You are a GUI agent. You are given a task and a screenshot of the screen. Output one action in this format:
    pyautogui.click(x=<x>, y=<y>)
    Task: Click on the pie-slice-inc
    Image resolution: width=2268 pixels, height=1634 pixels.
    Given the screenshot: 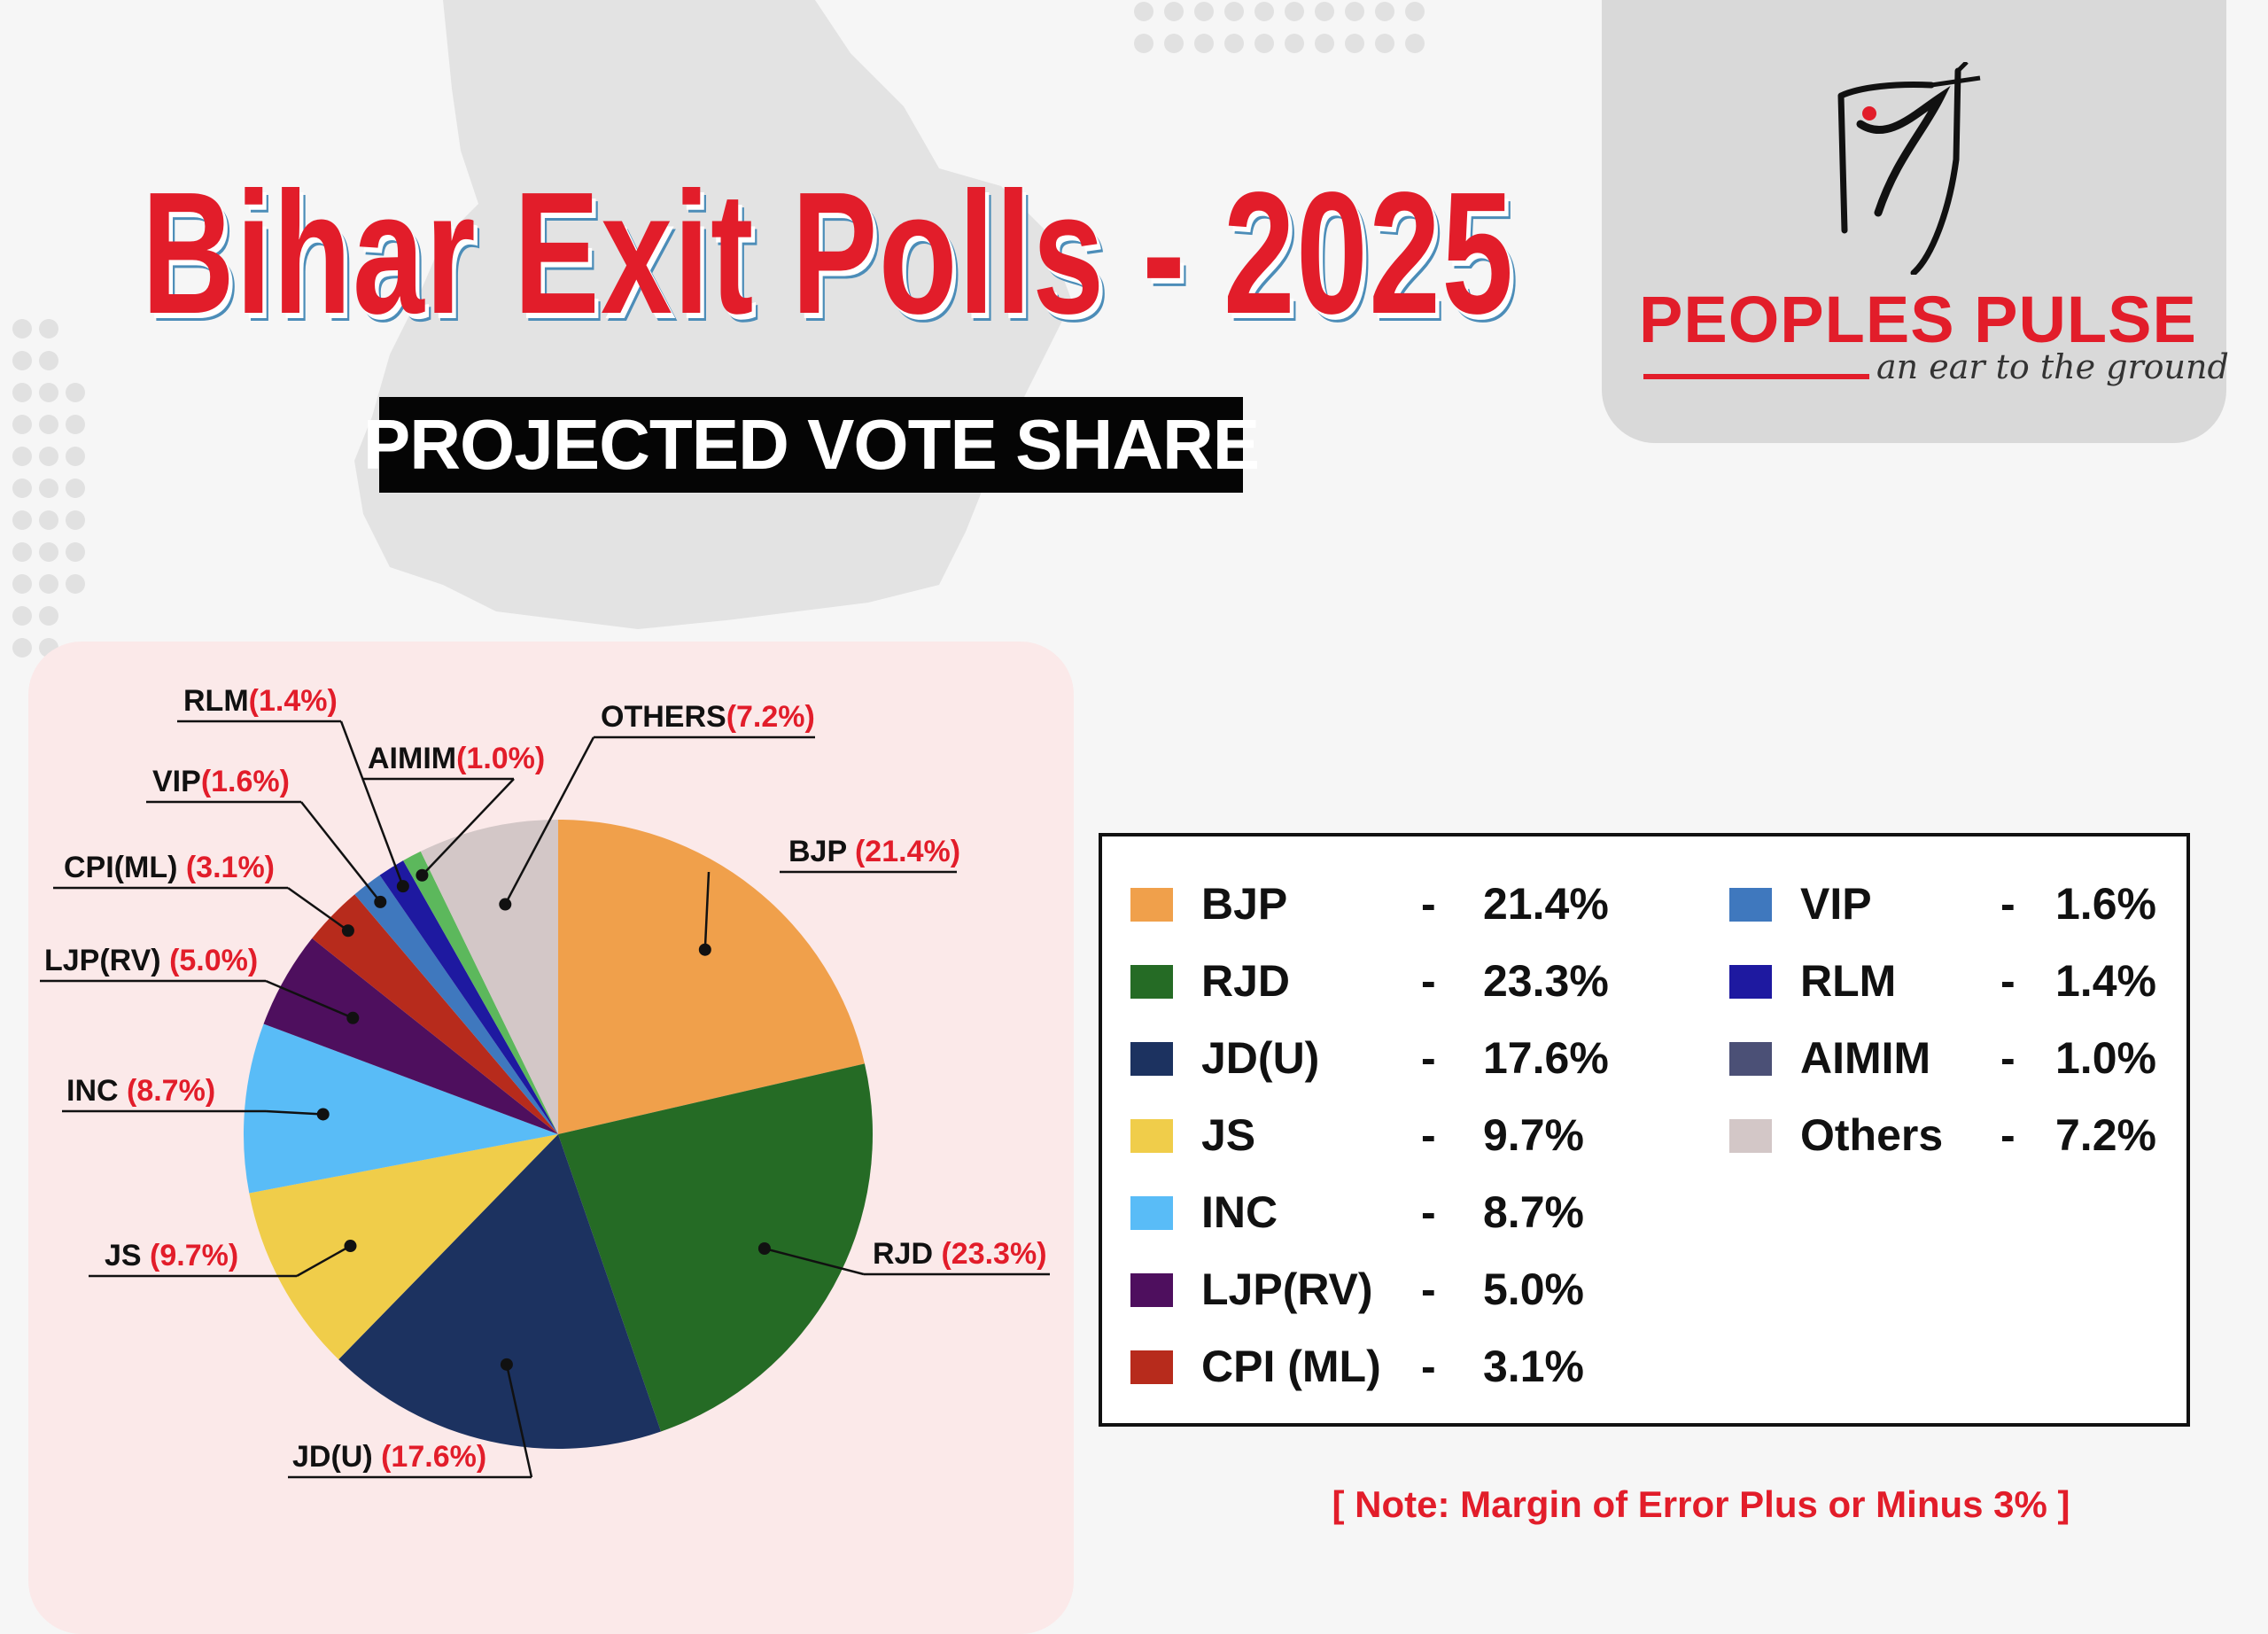 What is the action you would take?
    pyautogui.click(x=400, y=1108)
    